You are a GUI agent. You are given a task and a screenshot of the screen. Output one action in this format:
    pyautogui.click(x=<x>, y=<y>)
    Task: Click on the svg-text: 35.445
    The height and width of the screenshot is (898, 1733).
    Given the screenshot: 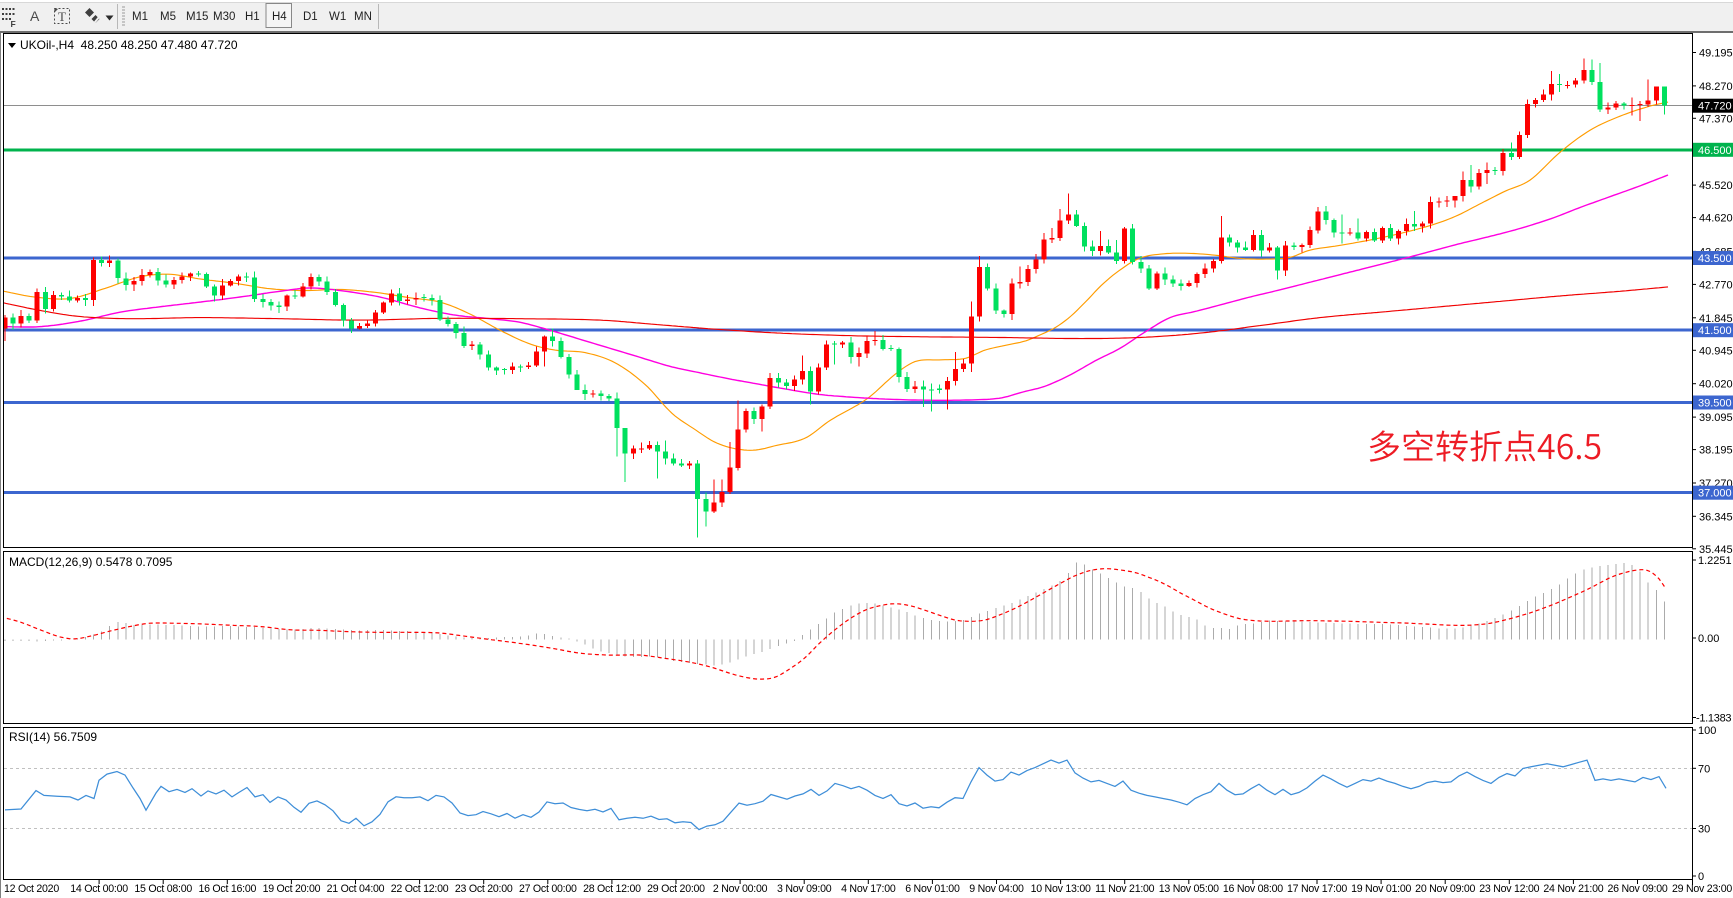 What is the action you would take?
    pyautogui.click(x=1716, y=550)
    